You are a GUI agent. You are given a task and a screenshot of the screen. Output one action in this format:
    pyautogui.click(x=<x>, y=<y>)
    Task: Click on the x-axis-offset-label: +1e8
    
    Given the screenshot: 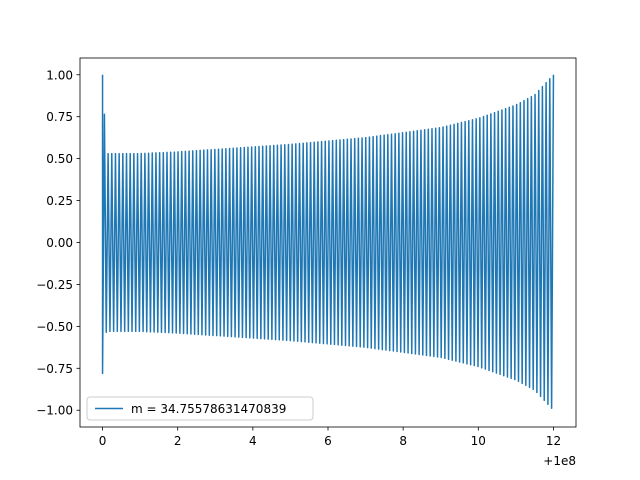 What is the action you would take?
    pyautogui.click(x=559, y=461)
    